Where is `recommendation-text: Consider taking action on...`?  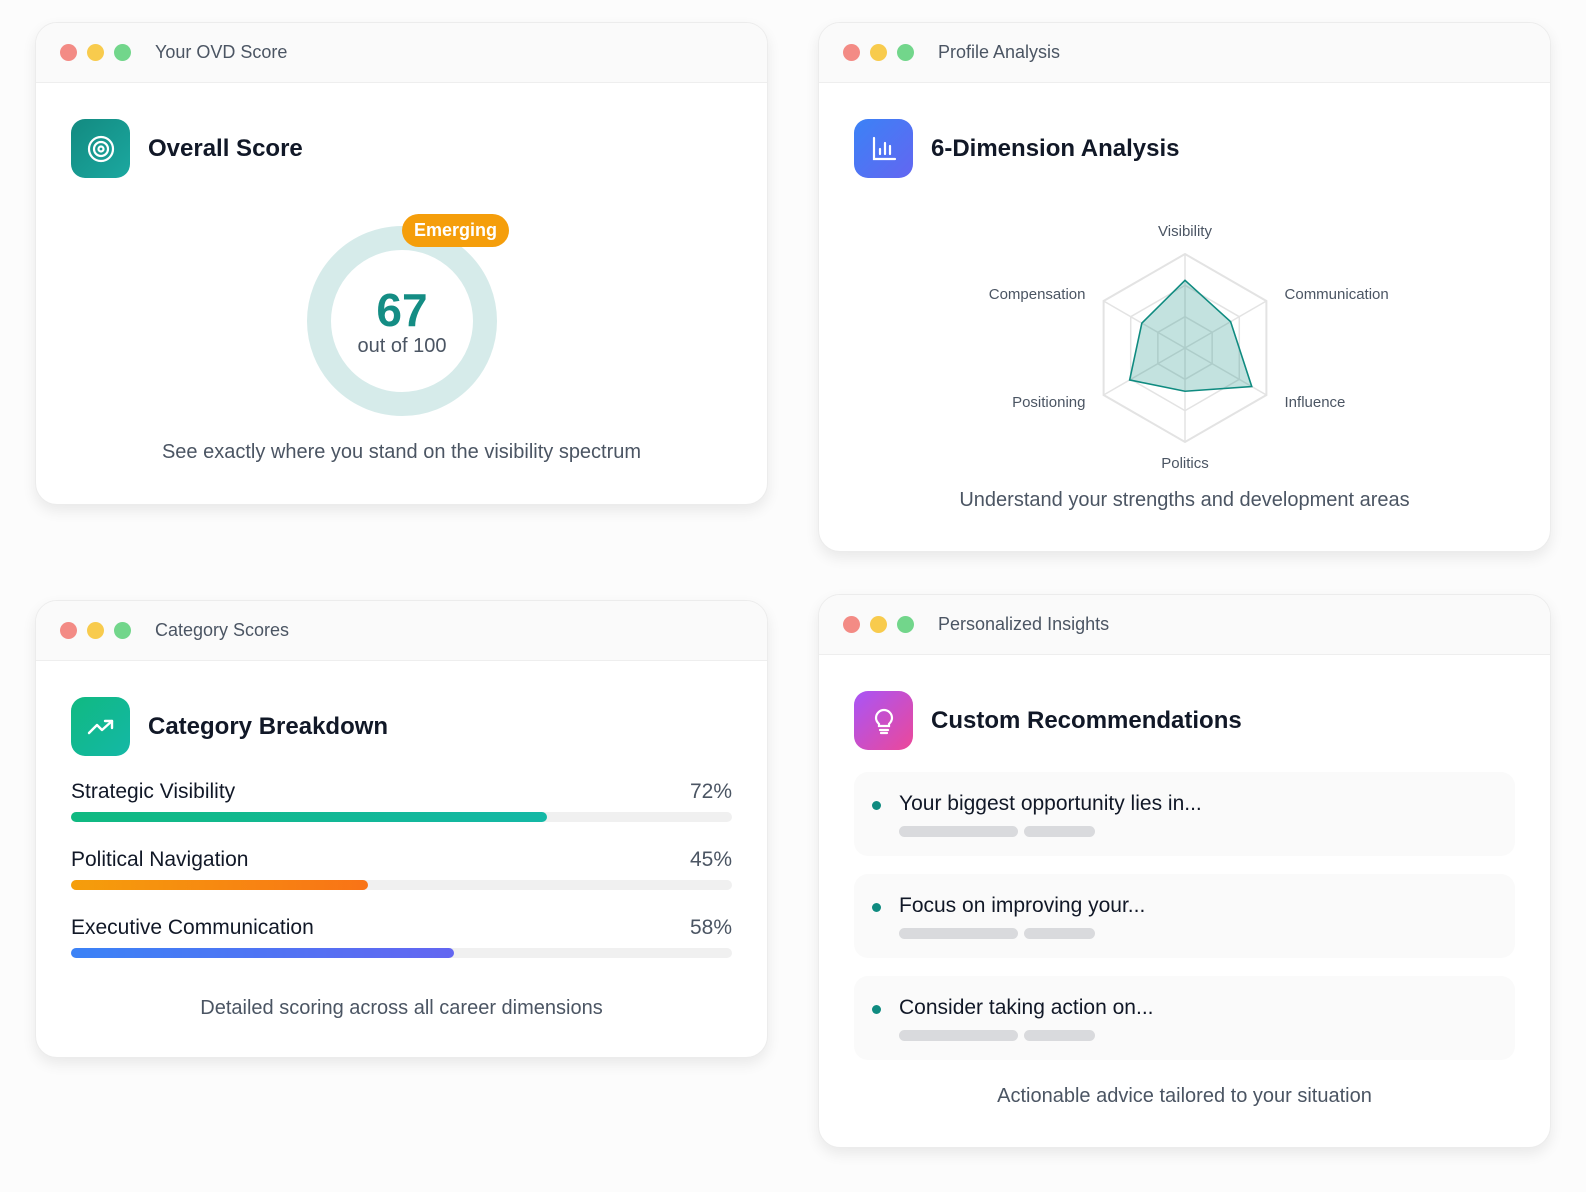
recommendation-text: Consider taking action on... is located at coordinates (1026, 1007).